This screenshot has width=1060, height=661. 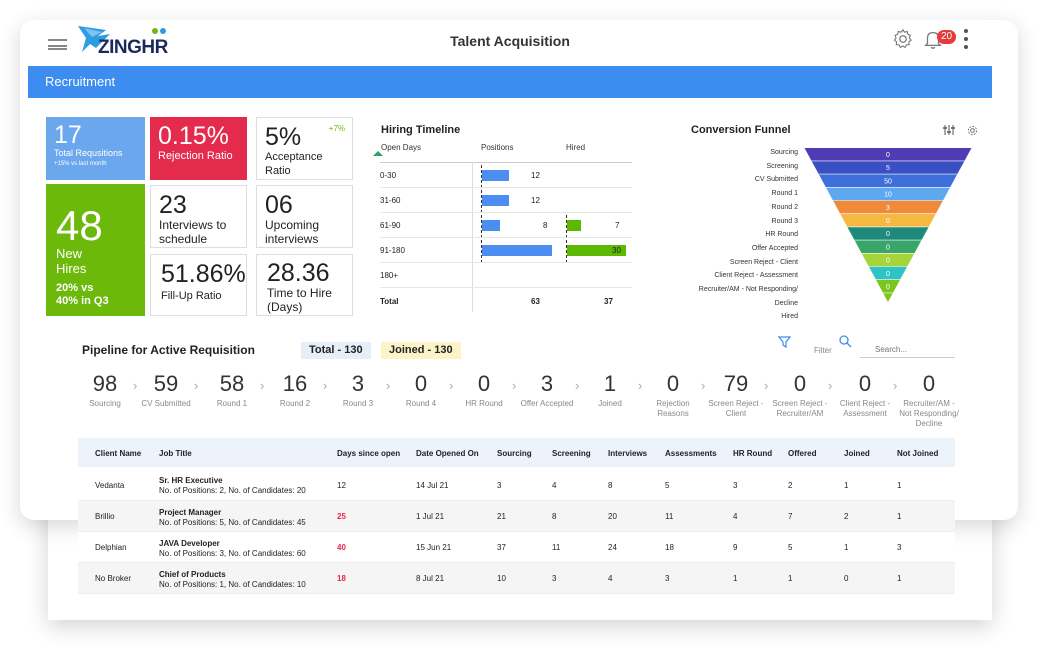 What do you see at coordinates (784, 342) in the screenshot?
I see `filter-icon` at bounding box center [784, 342].